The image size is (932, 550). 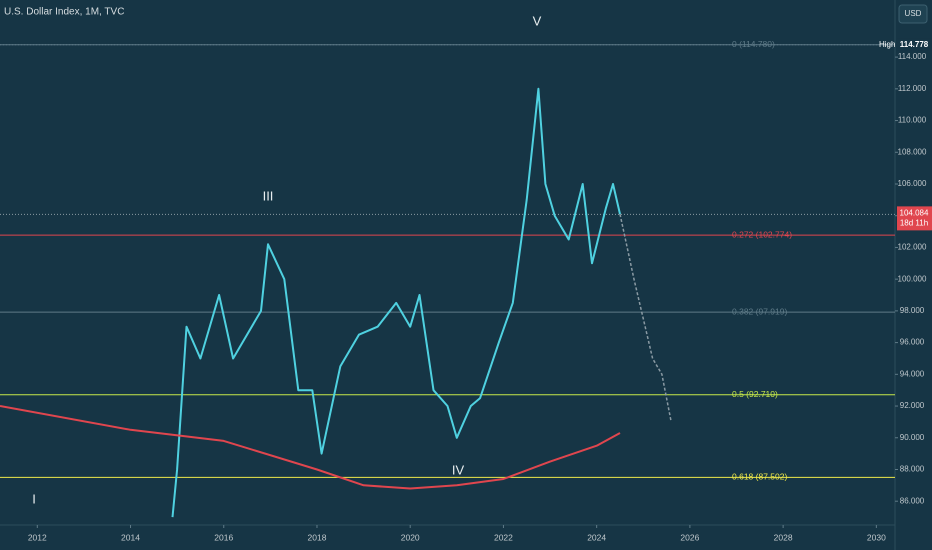 I want to click on high-label: High, so click(x=887, y=44).